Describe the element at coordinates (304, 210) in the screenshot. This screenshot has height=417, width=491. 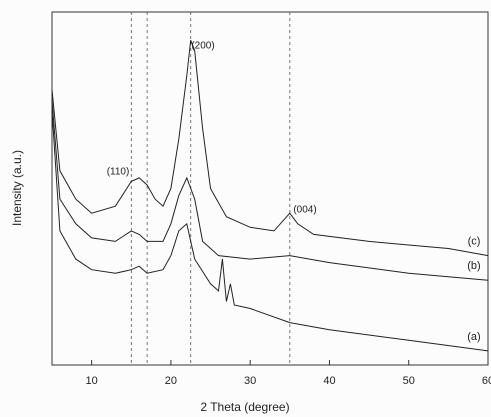
I see `peak-annotation: (004)` at that location.